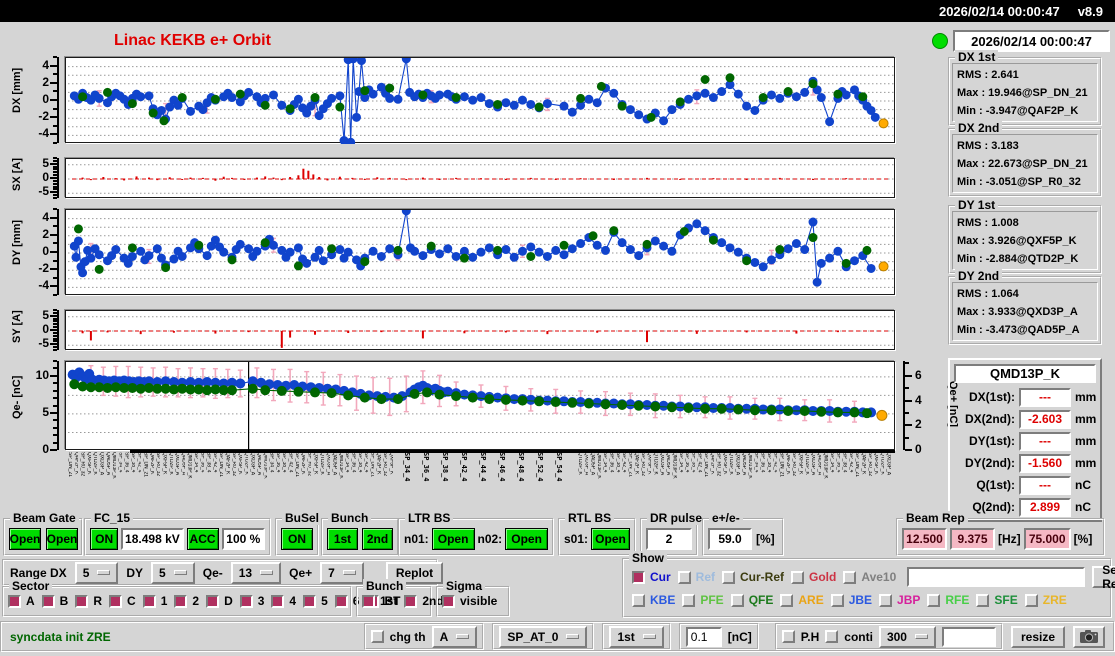 This screenshot has height=656, width=1115. Describe the element at coordinates (246, 463) in the screenshot. I see `x-axis-label: QTD2P_K` at that location.